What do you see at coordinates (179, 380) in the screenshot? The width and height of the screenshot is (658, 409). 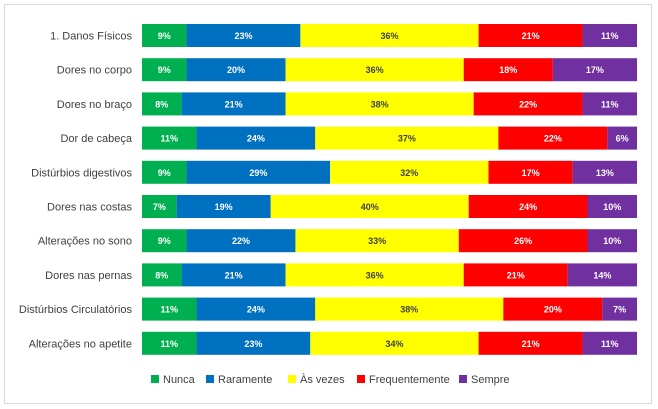 I see `legend-label-nunca: Nunca` at bounding box center [179, 380].